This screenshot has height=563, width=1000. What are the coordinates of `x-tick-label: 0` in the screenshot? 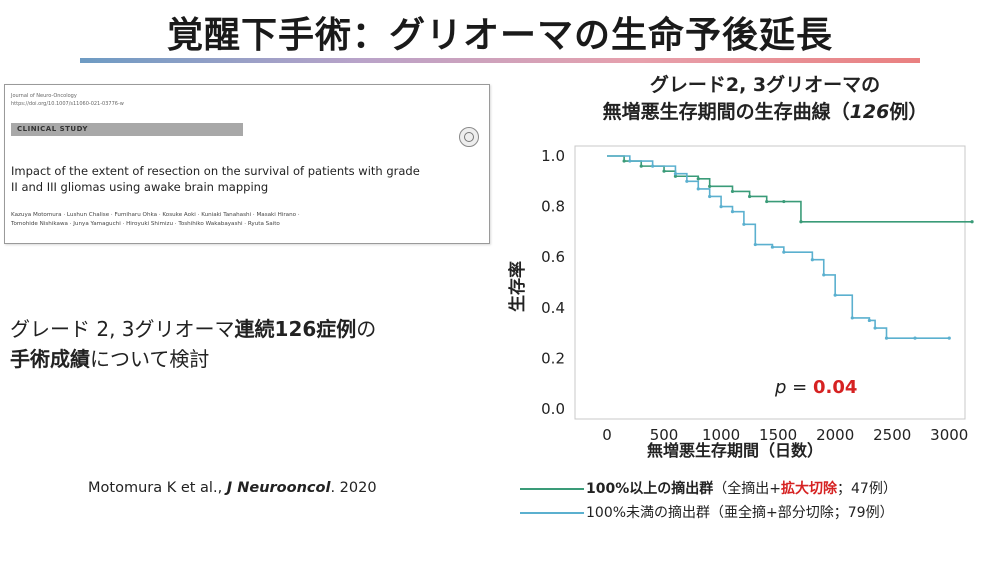 It's located at (607, 435).